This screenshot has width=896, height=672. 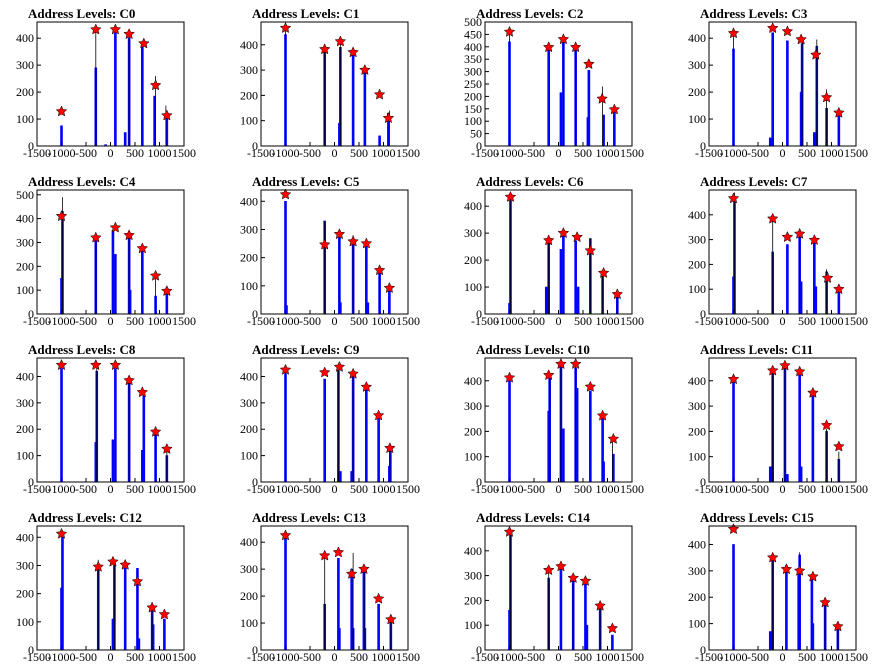 What do you see at coordinates (754, 13) in the screenshot?
I see `panel-title: Address Levels: C3` at bounding box center [754, 13].